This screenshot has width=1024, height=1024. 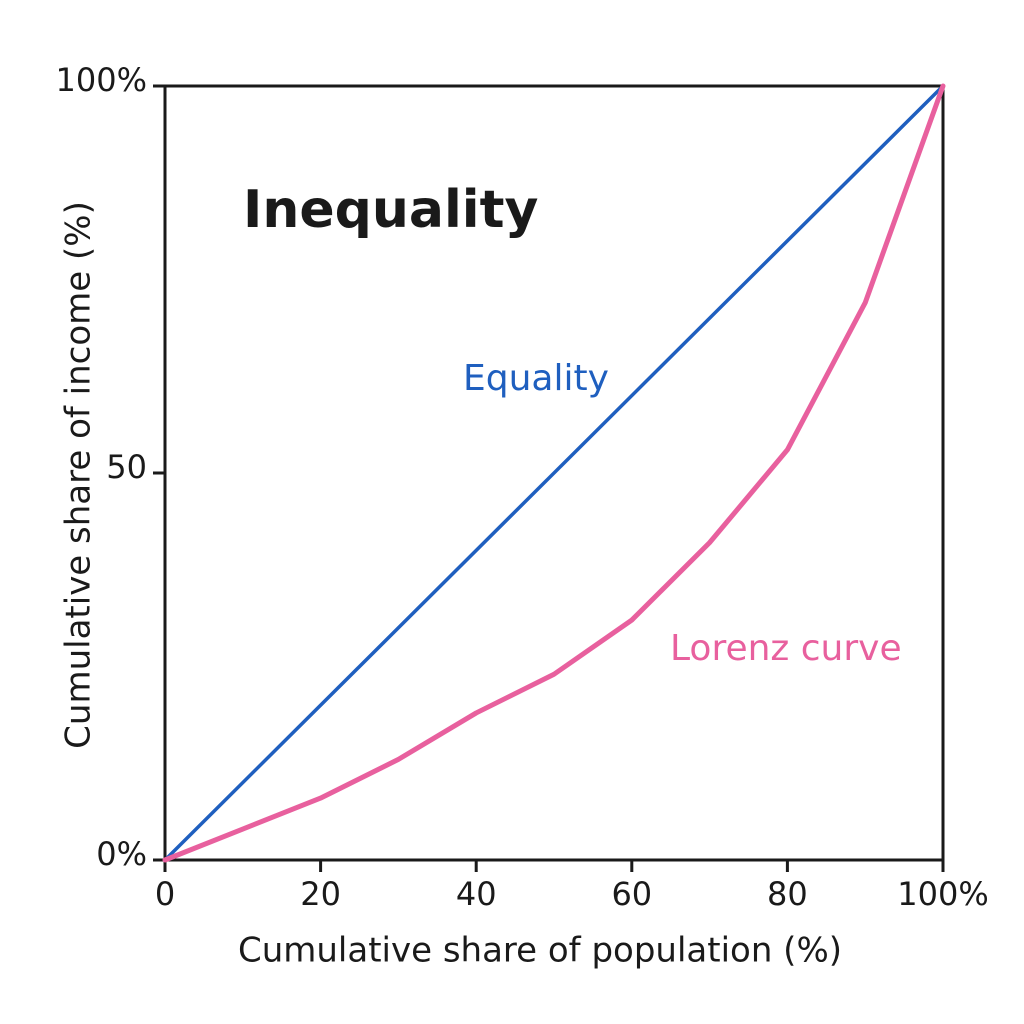 What do you see at coordinates (786, 648) in the screenshot?
I see `series-label: Lorenz curve` at bounding box center [786, 648].